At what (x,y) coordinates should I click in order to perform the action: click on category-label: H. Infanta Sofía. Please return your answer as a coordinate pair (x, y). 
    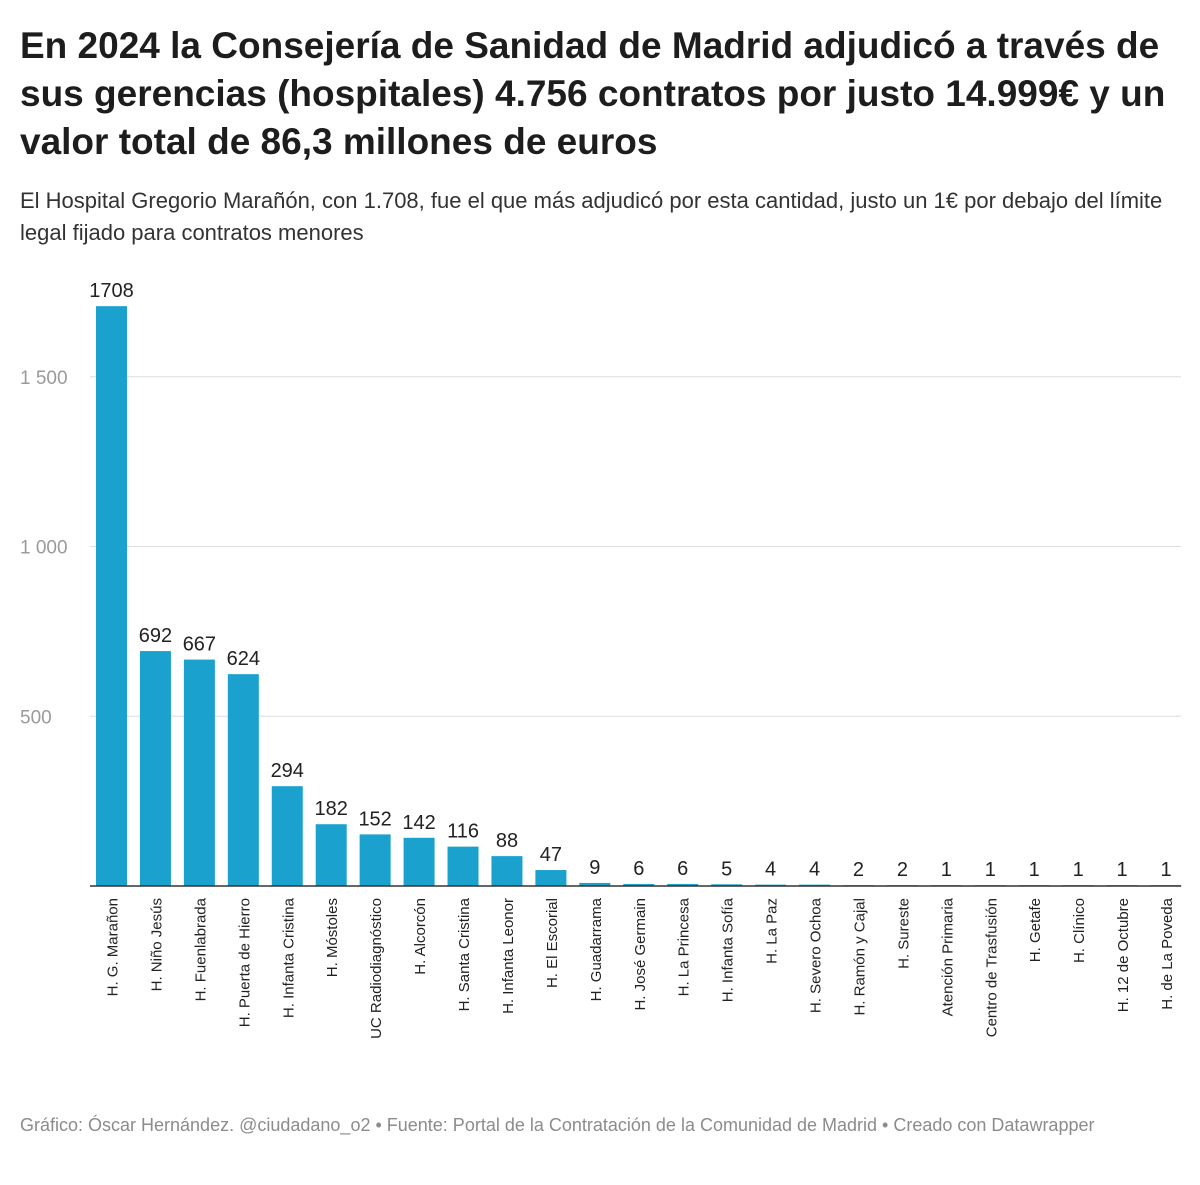
    Looking at the image, I should click on (728, 949).